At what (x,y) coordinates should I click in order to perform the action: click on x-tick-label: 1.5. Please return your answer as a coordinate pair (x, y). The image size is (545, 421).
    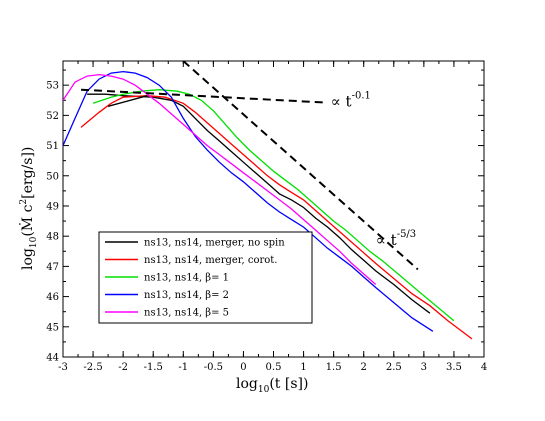
    Looking at the image, I should click on (334, 367).